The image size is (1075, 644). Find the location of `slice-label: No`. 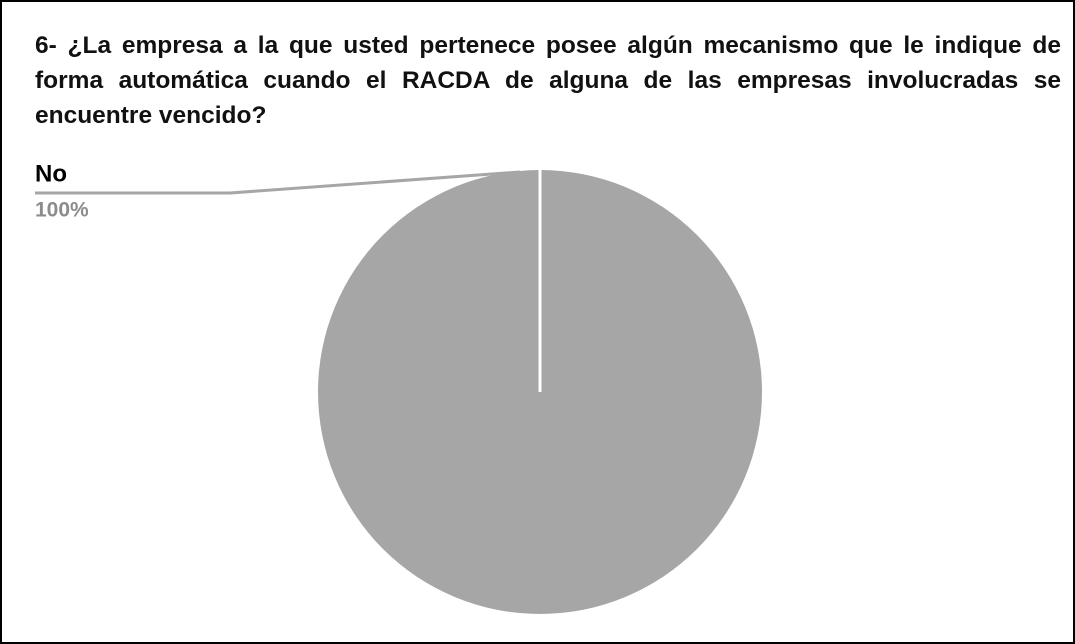

slice-label: No is located at coordinates (51, 173).